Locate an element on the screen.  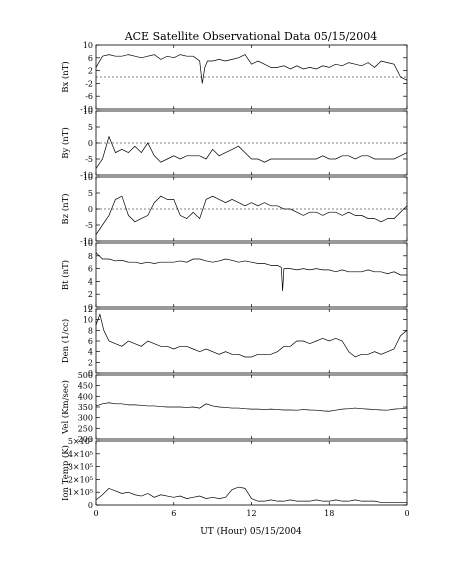
y-axis-label: Bx (nT) is located at coordinates (65, 77).